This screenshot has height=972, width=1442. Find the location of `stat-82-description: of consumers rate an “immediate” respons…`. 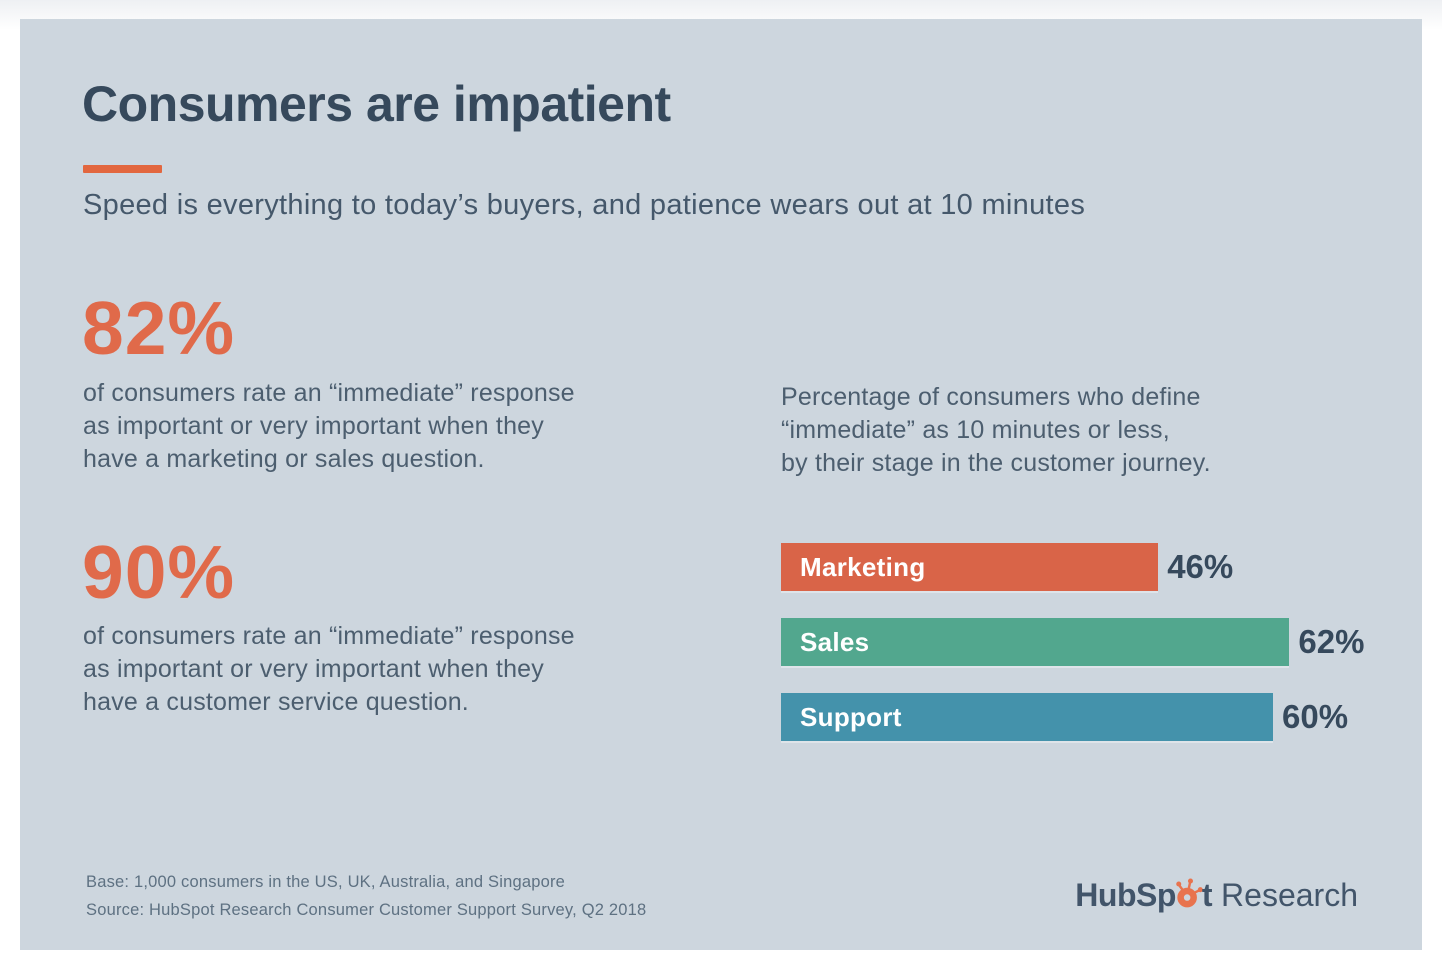

stat-82-description: of consumers rate an “immediate” respons… is located at coordinates (329, 426).